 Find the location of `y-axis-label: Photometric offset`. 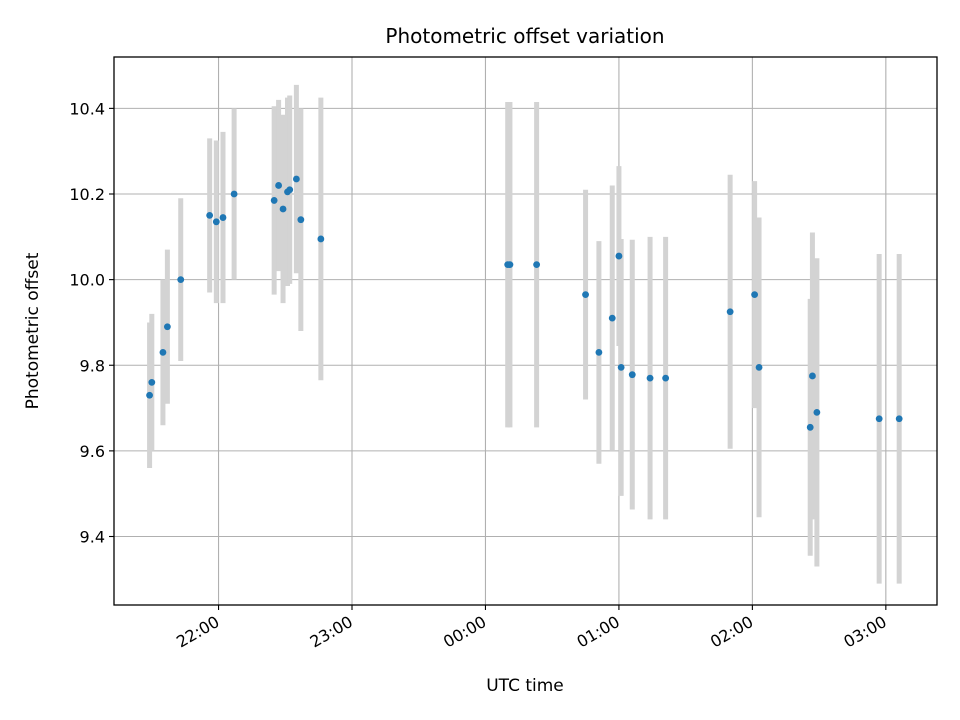

y-axis-label: Photometric offset is located at coordinates (33, 330).